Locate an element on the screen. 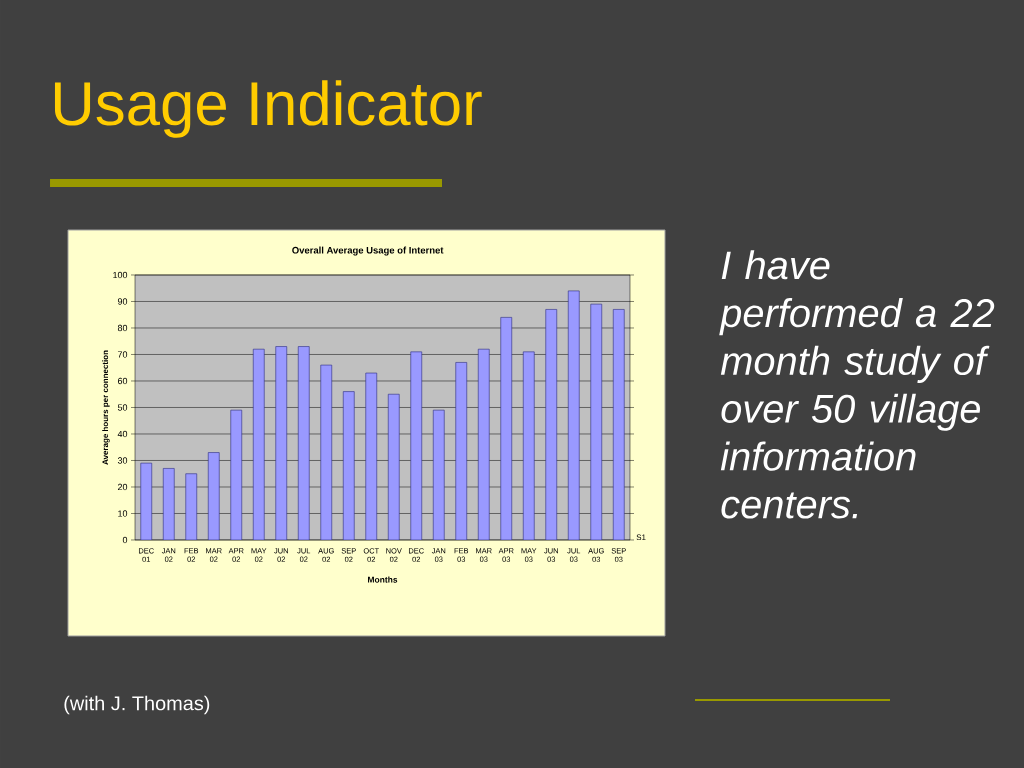 This screenshot has height=768, width=1024. y-tick-label: 100 is located at coordinates (120, 275).